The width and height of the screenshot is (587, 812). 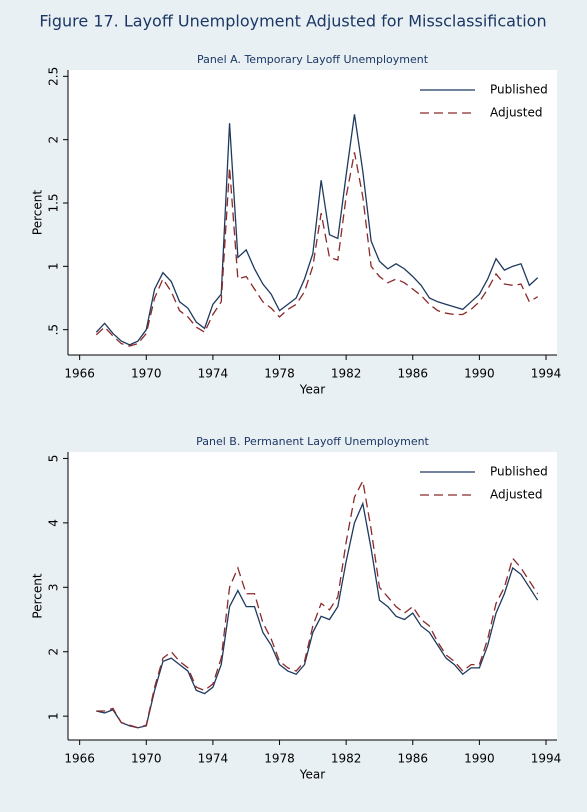 What do you see at coordinates (54, 202) in the screenshot?
I see `y-tick-label: 1.5` at bounding box center [54, 202].